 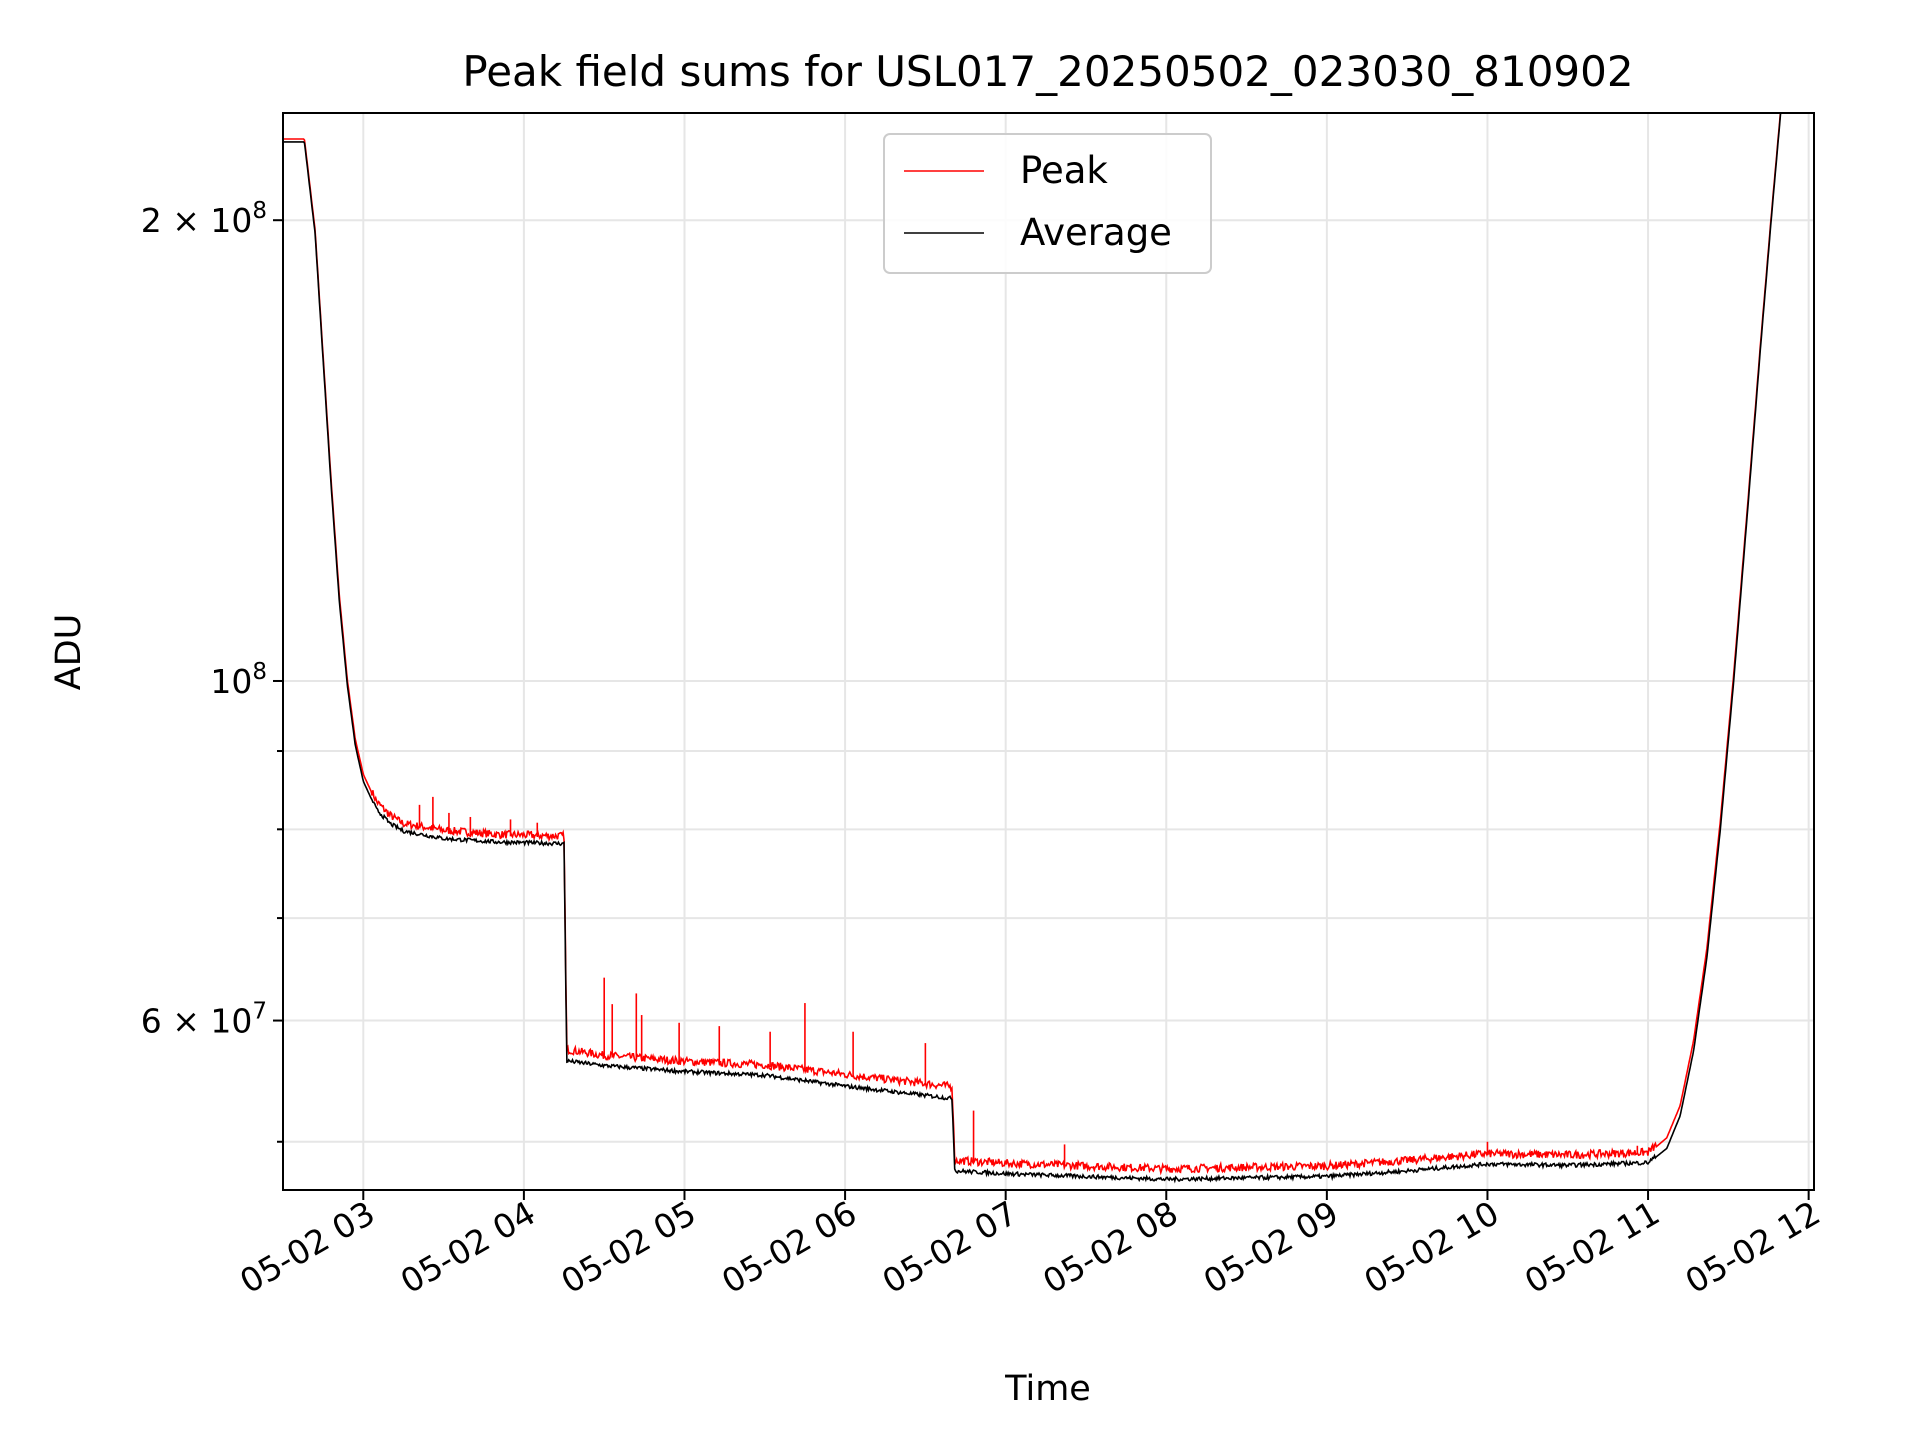 I want to click on x-axis-label: Time, so click(x=1047, y=1389).